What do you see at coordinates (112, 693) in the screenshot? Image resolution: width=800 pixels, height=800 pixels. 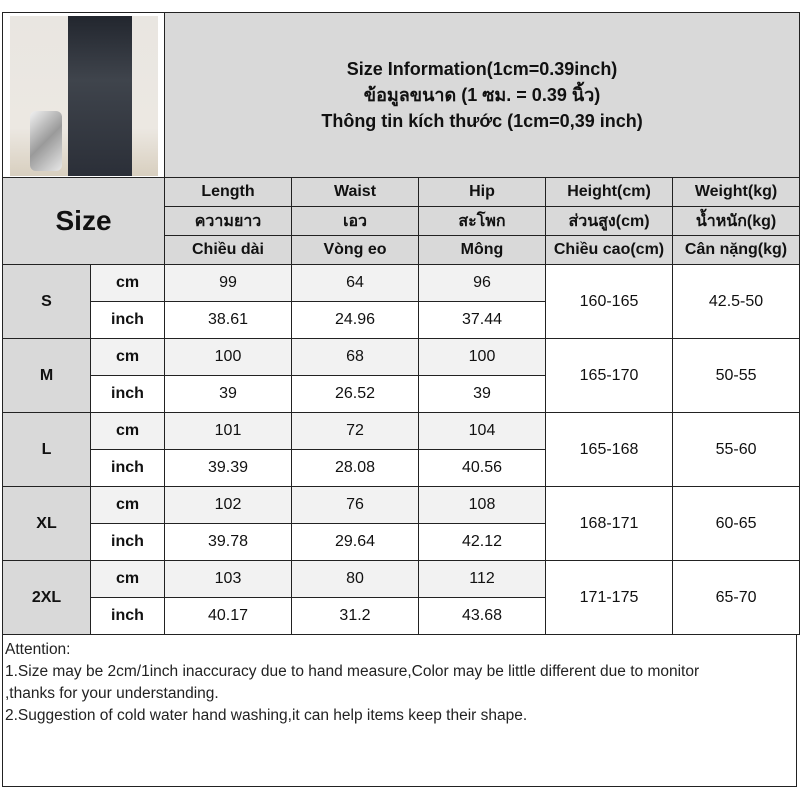 I see `attention-line-2: ,thanks for your understanding.` at bounding box center [112, 693].